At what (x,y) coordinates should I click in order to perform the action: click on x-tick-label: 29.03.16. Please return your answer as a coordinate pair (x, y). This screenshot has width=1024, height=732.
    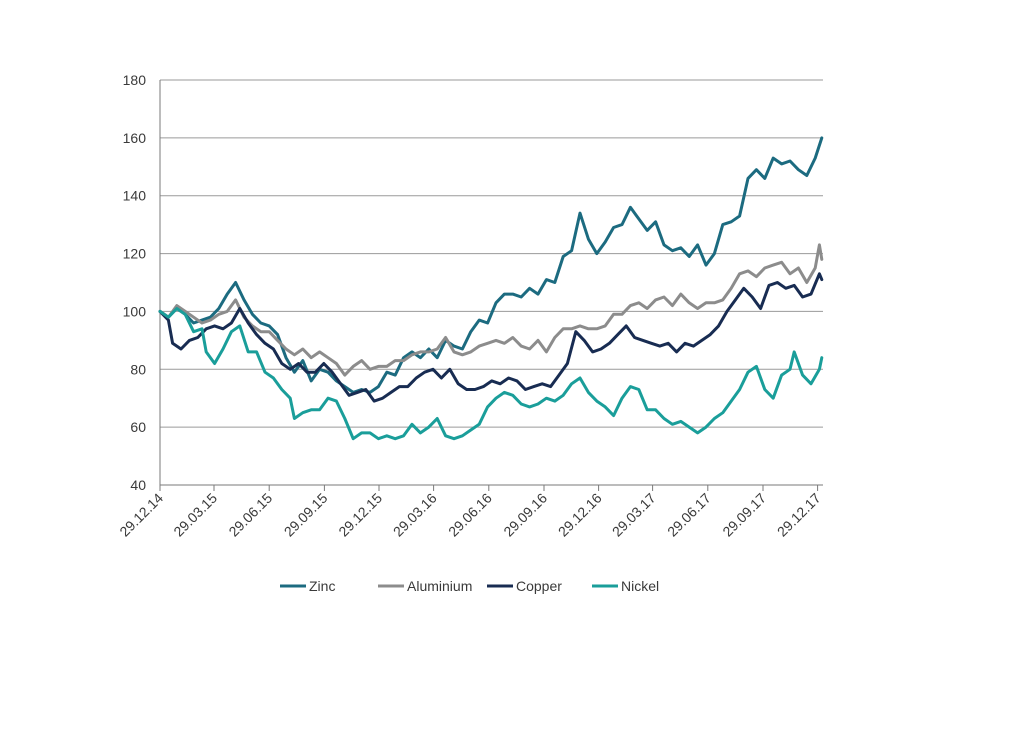
    Looking at the image, I should click on (415, 515).